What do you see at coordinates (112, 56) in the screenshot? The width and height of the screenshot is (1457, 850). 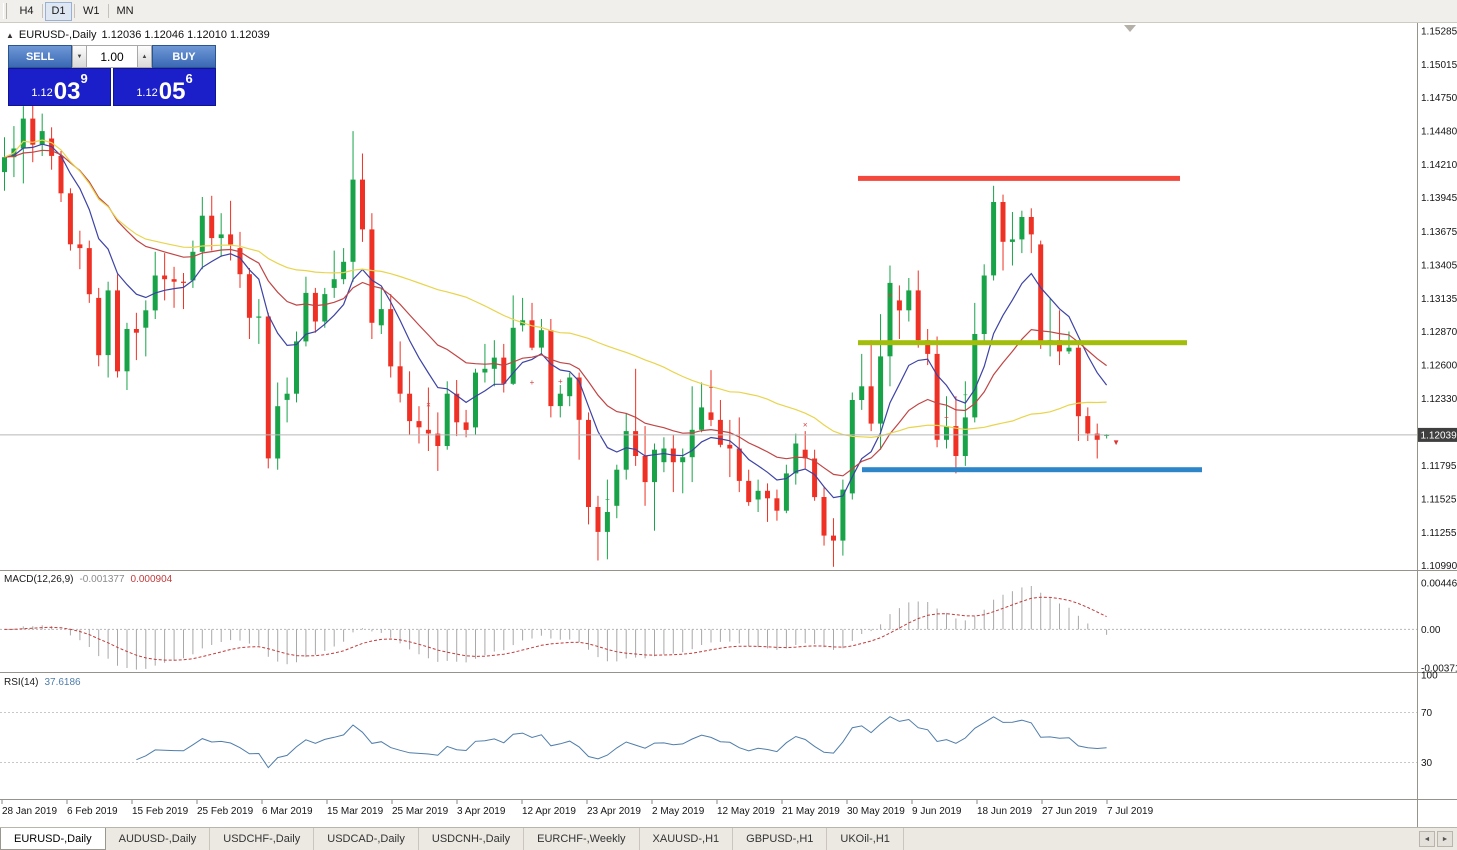 I see `volume-input: 1.00` at bounding box center [112, 56].